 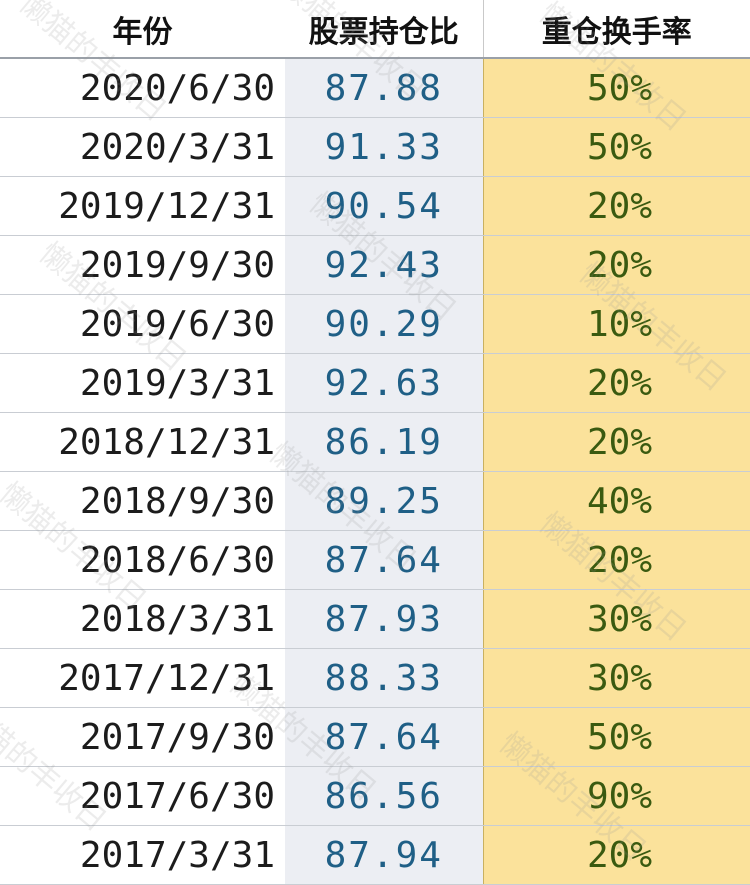 I want to click on stock-ratio-cell: 87.94, so click(x=384, y=855).